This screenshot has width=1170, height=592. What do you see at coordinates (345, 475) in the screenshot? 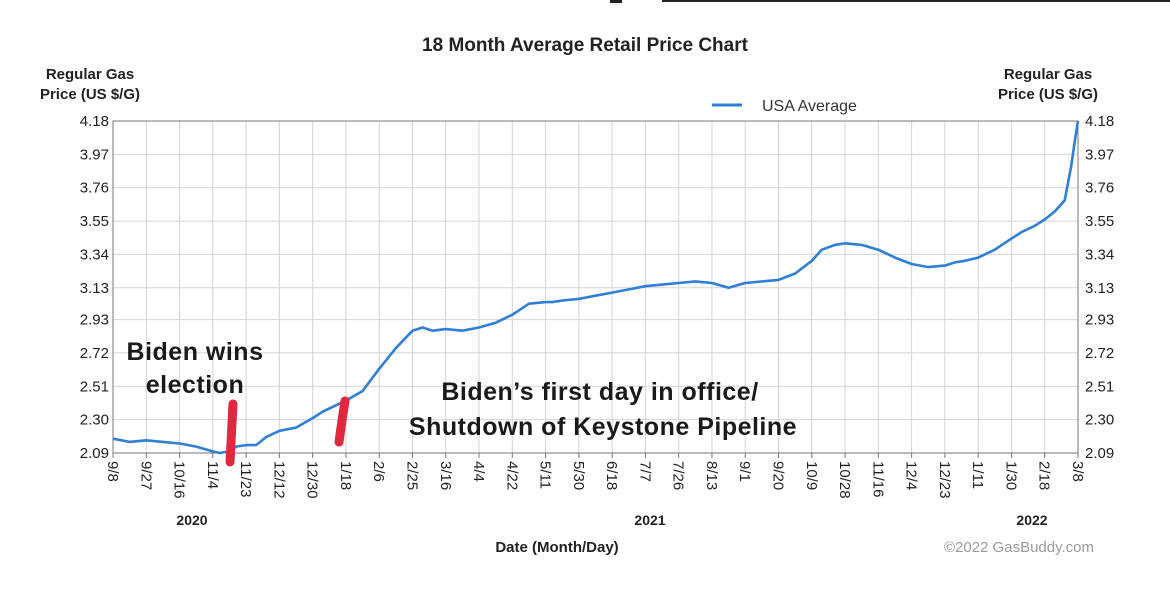
I see `x-tick-label: 1/18` at bounding box center [345, 475].